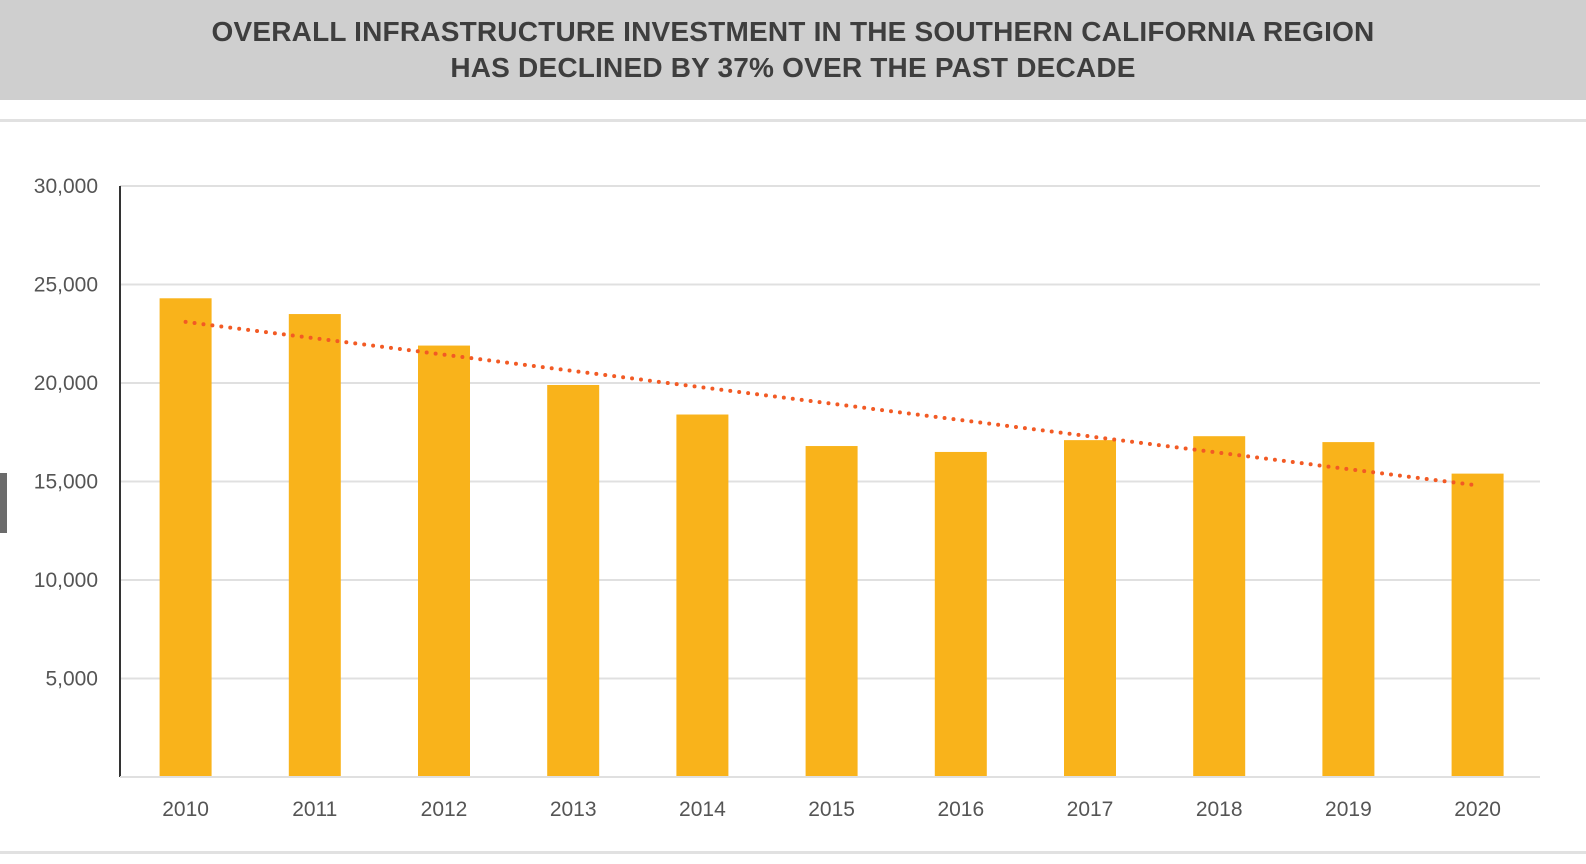 The image size is (1586, 864). I want to click on bar-2012, so click(444, 561).